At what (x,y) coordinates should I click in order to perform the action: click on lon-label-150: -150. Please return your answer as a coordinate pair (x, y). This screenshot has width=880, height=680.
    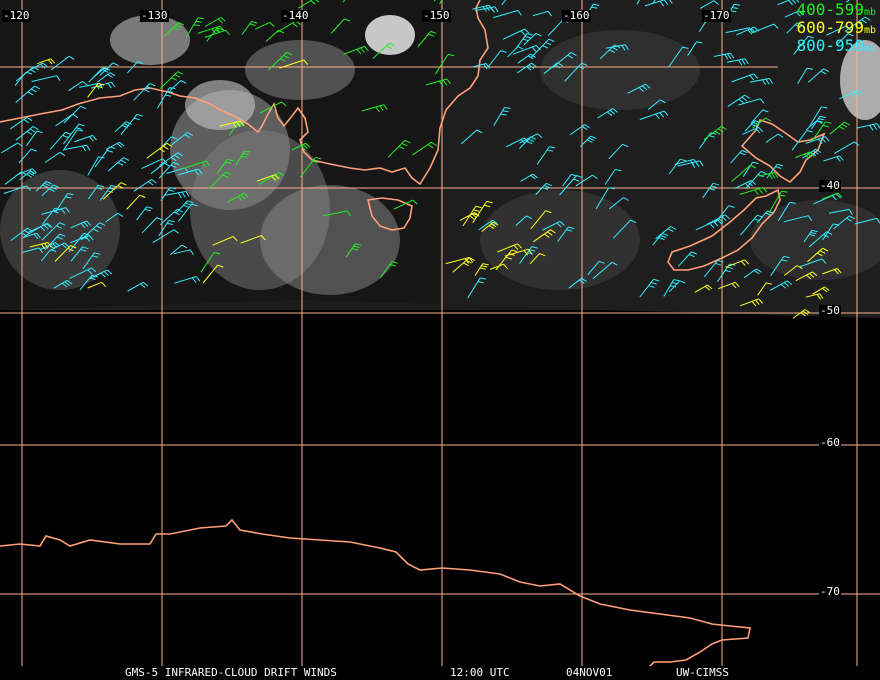
    Looking at the image, I should click on (436, 15).